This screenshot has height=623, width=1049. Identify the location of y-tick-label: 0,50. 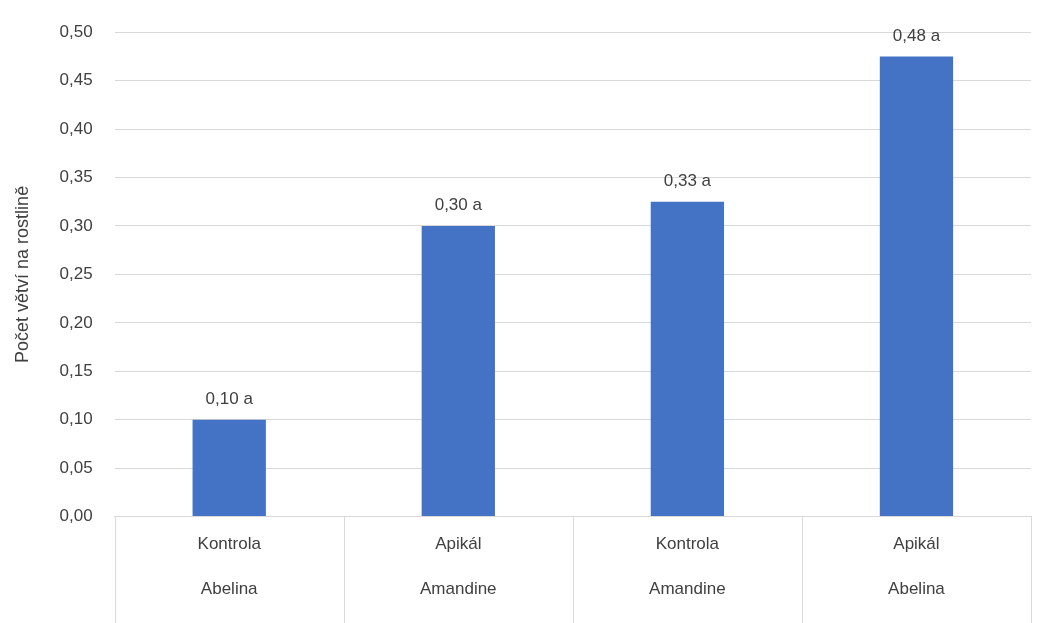
(76, 31).